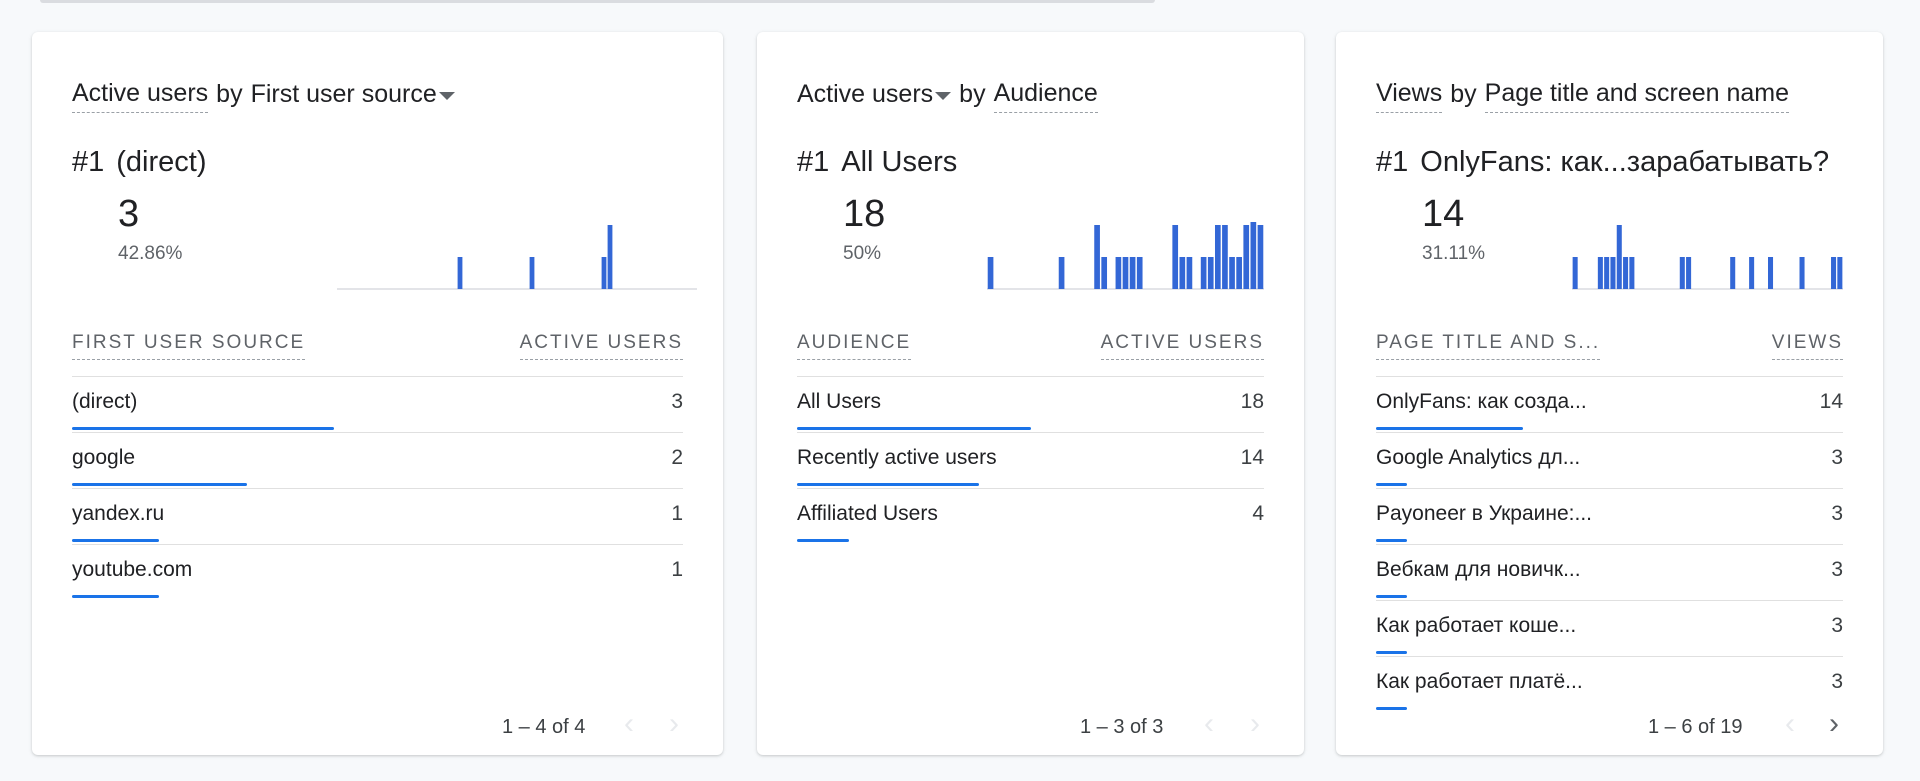 Image resolution: width=1920 pixels, height=781 pixels. Describe the element at coordinates (1258, 513) in the screenshot. I see `row-value: 4` at that location.